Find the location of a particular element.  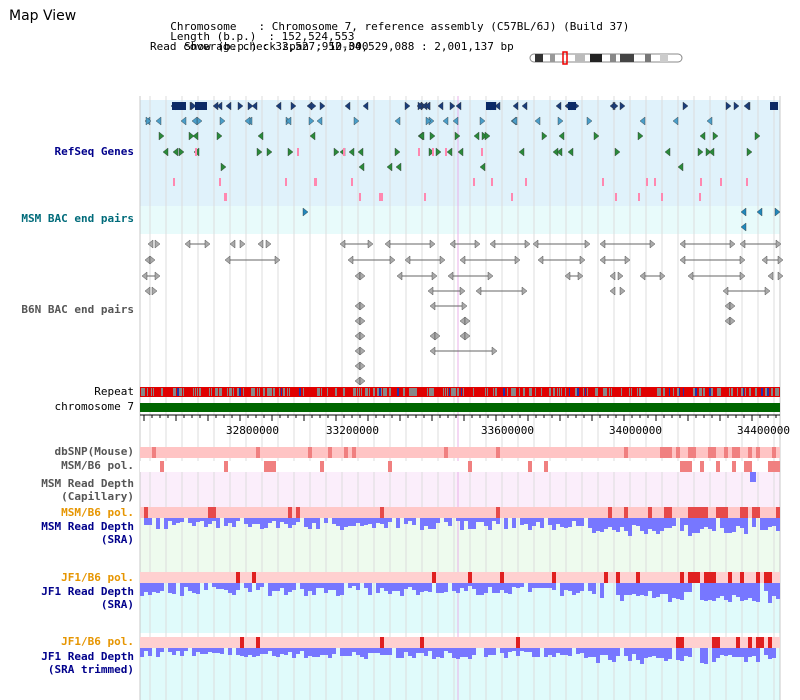

track-label-msm-b6-pol: MSM/B6 pol. is located at coordinates (97, 465).